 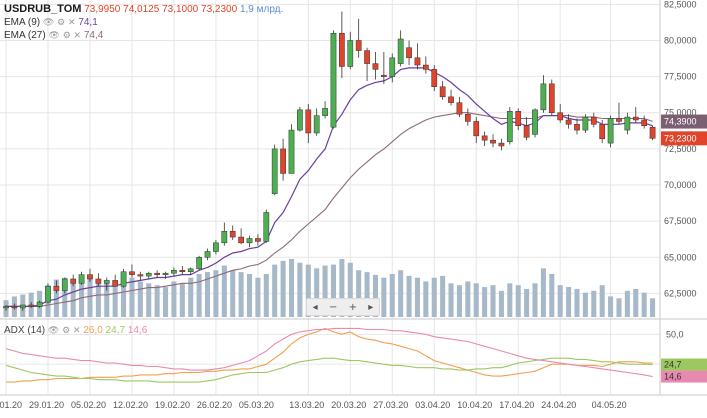 What do you see at coordinates (680, 185) in the screenshot?
I see `price-tick-label: 70,0000` at bounding box center [680, 185].